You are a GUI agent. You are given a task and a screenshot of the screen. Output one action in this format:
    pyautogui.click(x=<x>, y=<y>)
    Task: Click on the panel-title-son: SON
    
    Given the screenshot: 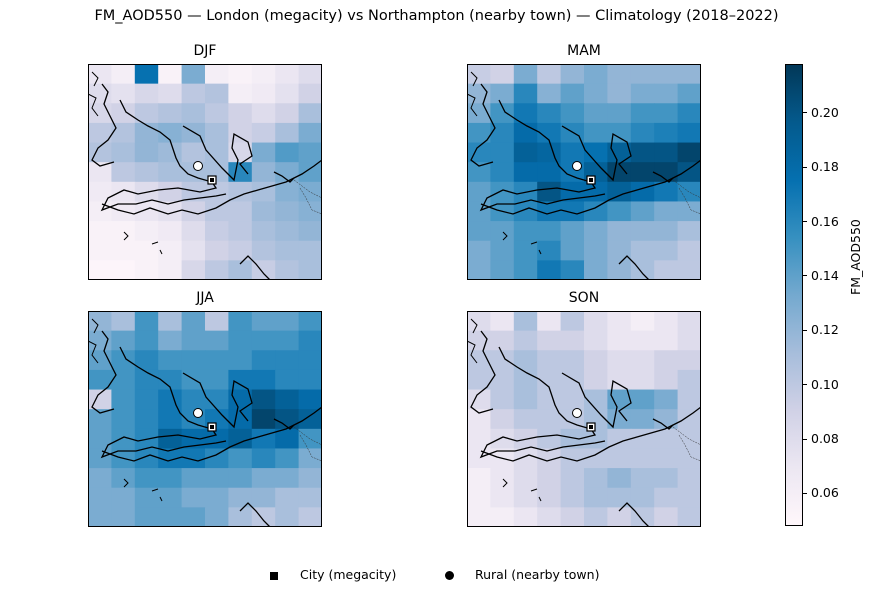 What is the action you would take?
    pyautogui.click(x=584, y=298)
    